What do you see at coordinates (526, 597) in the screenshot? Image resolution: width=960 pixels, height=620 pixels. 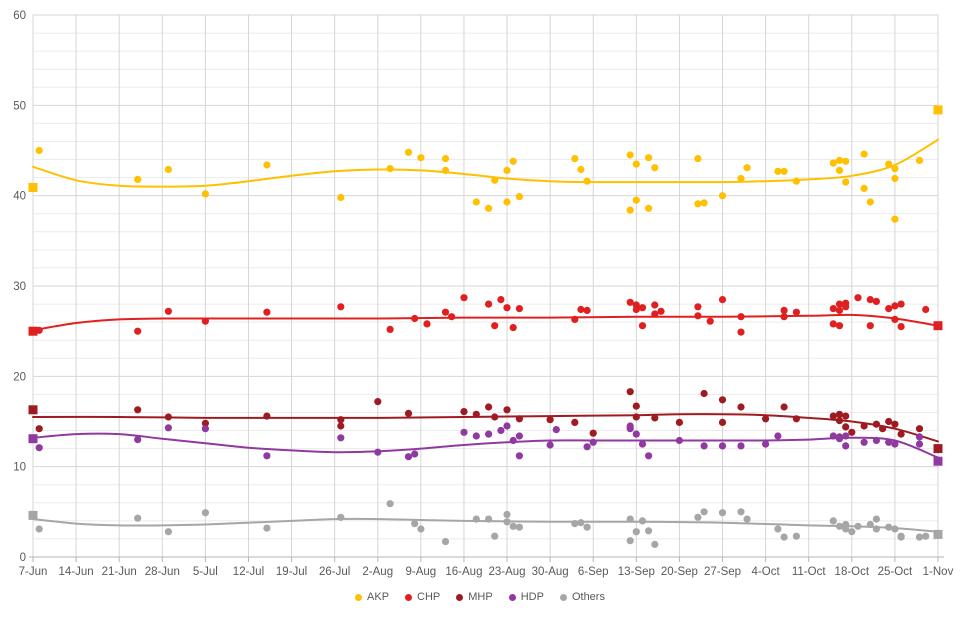 I see `legend-item-hdp: HDP` at bounding box center [526, 597].